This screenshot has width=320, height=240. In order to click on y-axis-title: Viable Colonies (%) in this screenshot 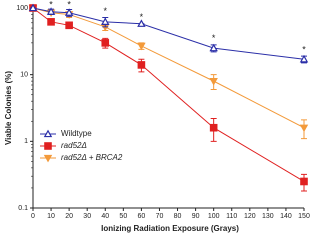, I will do `click(8, 108)`.